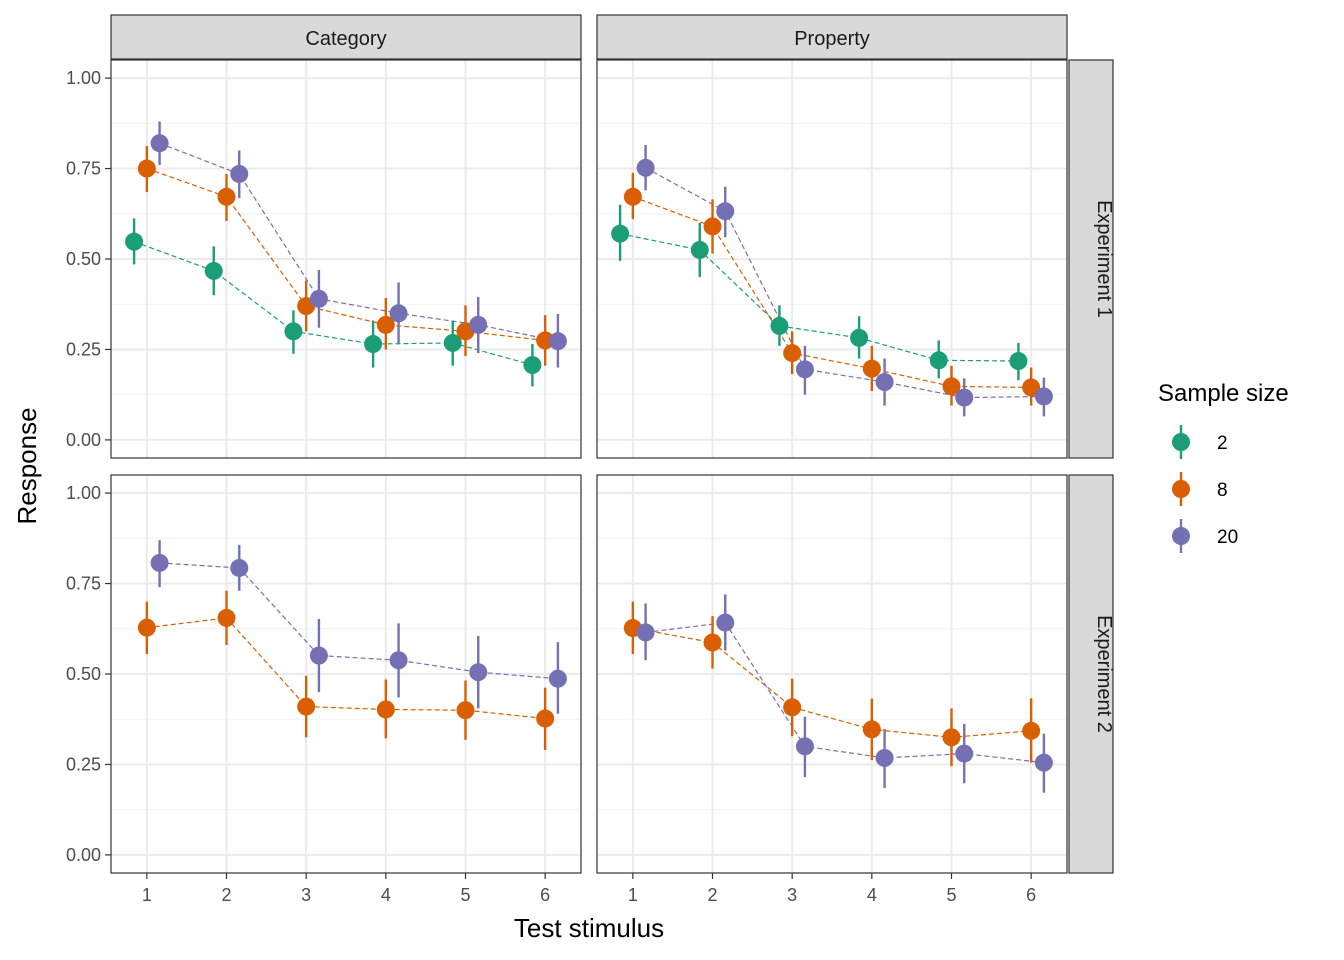 This screenshot has height=960, width=1344. What do you see at coordinates (1200, 489) in the screenshot?
I see `legend-item-8: 8` at bounding box center [1200, 489].